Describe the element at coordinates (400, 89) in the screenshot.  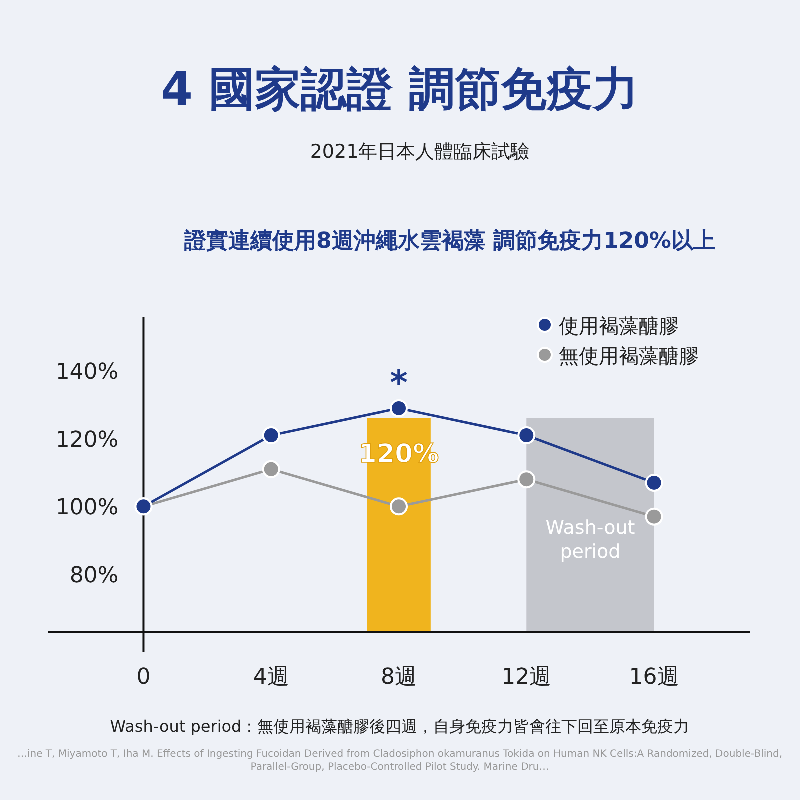
I see `chart-title: 4 國家認證 調節免疫力` at that location.